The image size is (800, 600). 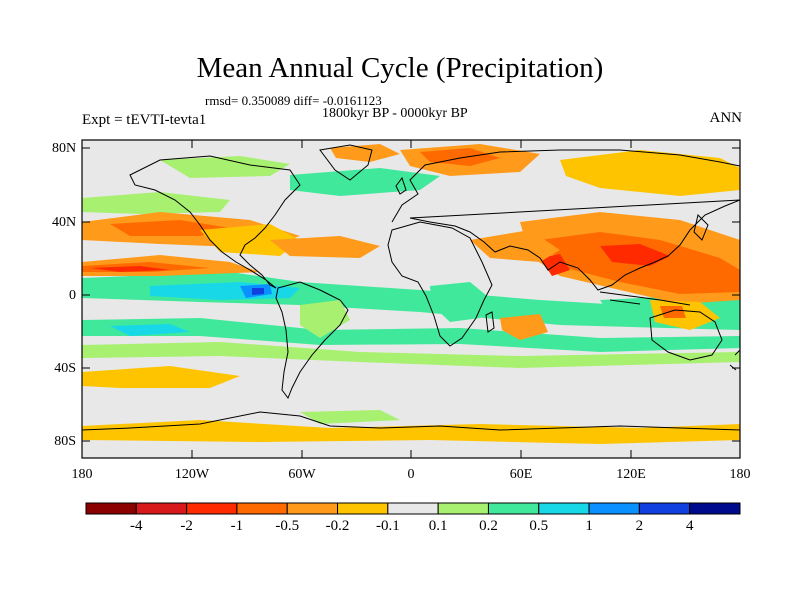 What do you see at coordinates (64, 222) in the screenshot?
I see `lat-label-40n: 40N` at bounding box center [64, 222].